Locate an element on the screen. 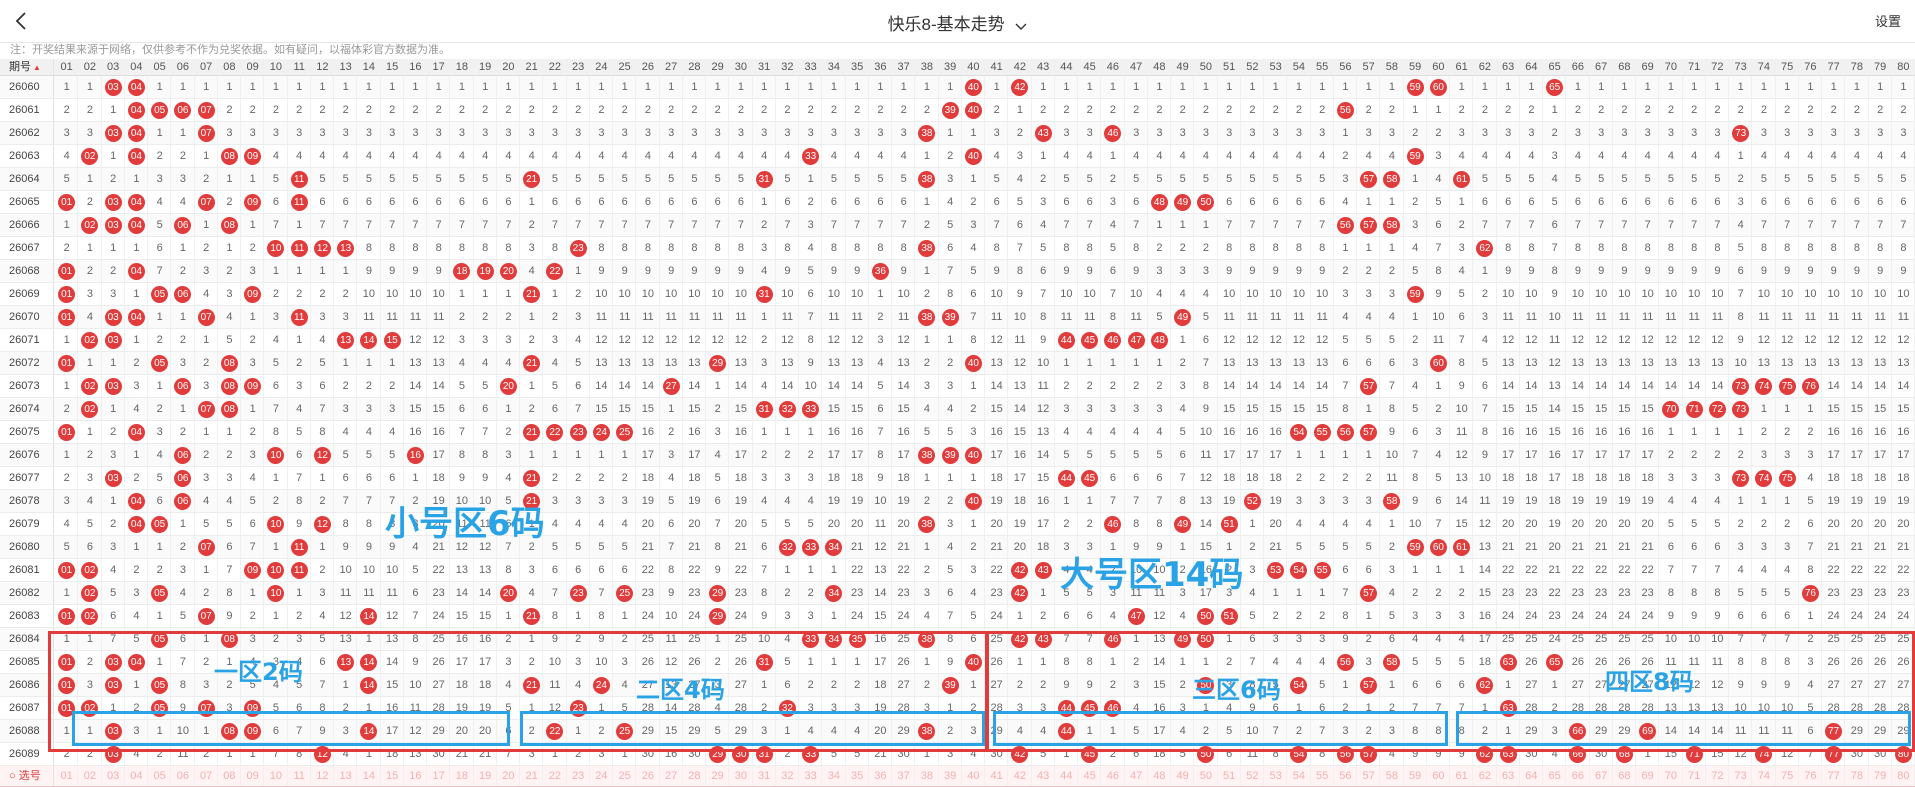 Image resolution: width=1915 pixels, height=787 pixels. number-cell: 8 is located at coordinates (1439, 271).